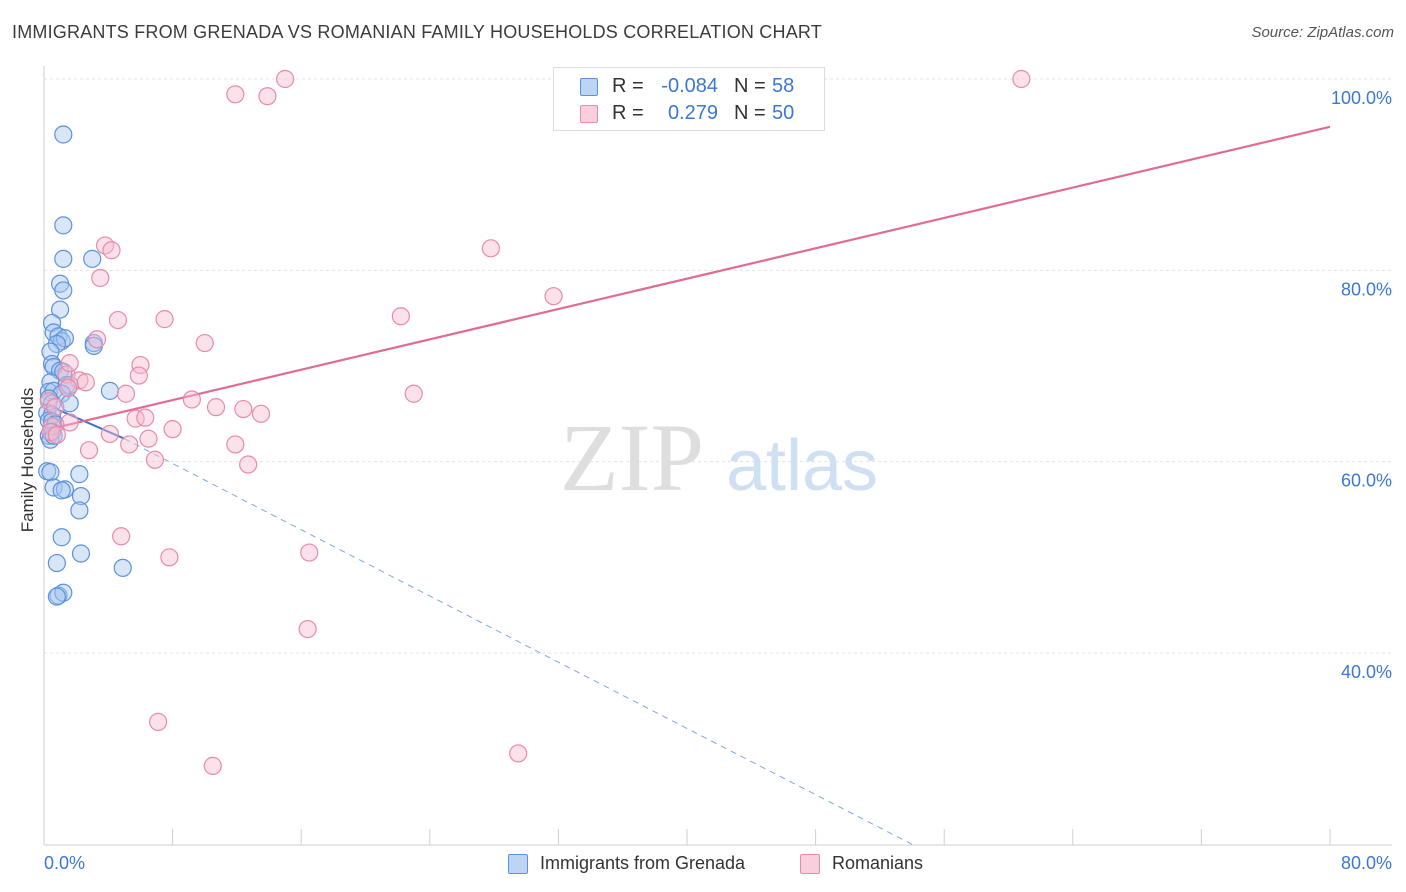  Describe the element at coordinates (64, 863) in the screenshot. I see `x-tick-label: 0.0%` at that location.